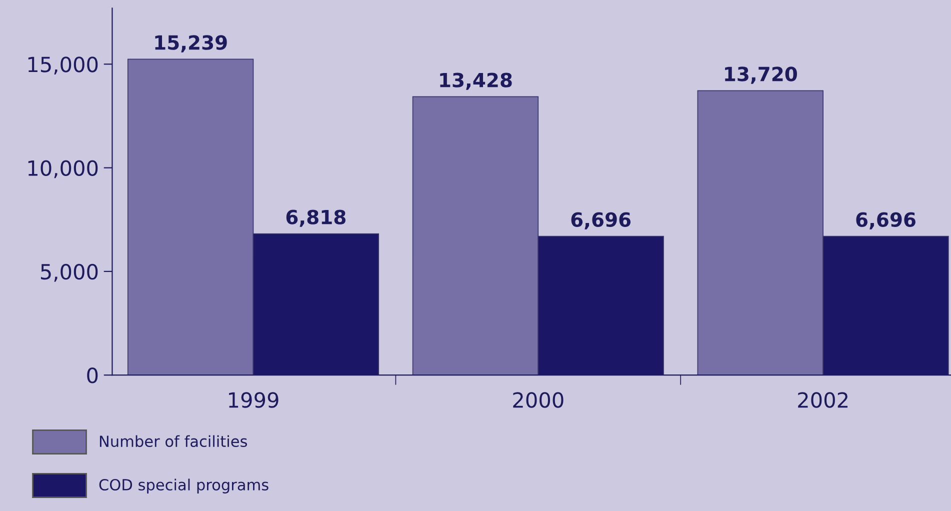  What do you see at coordinates (63, 65) in the screenshot?
I see `y-tick-label: 15,000` at bounding box center [63, 65].